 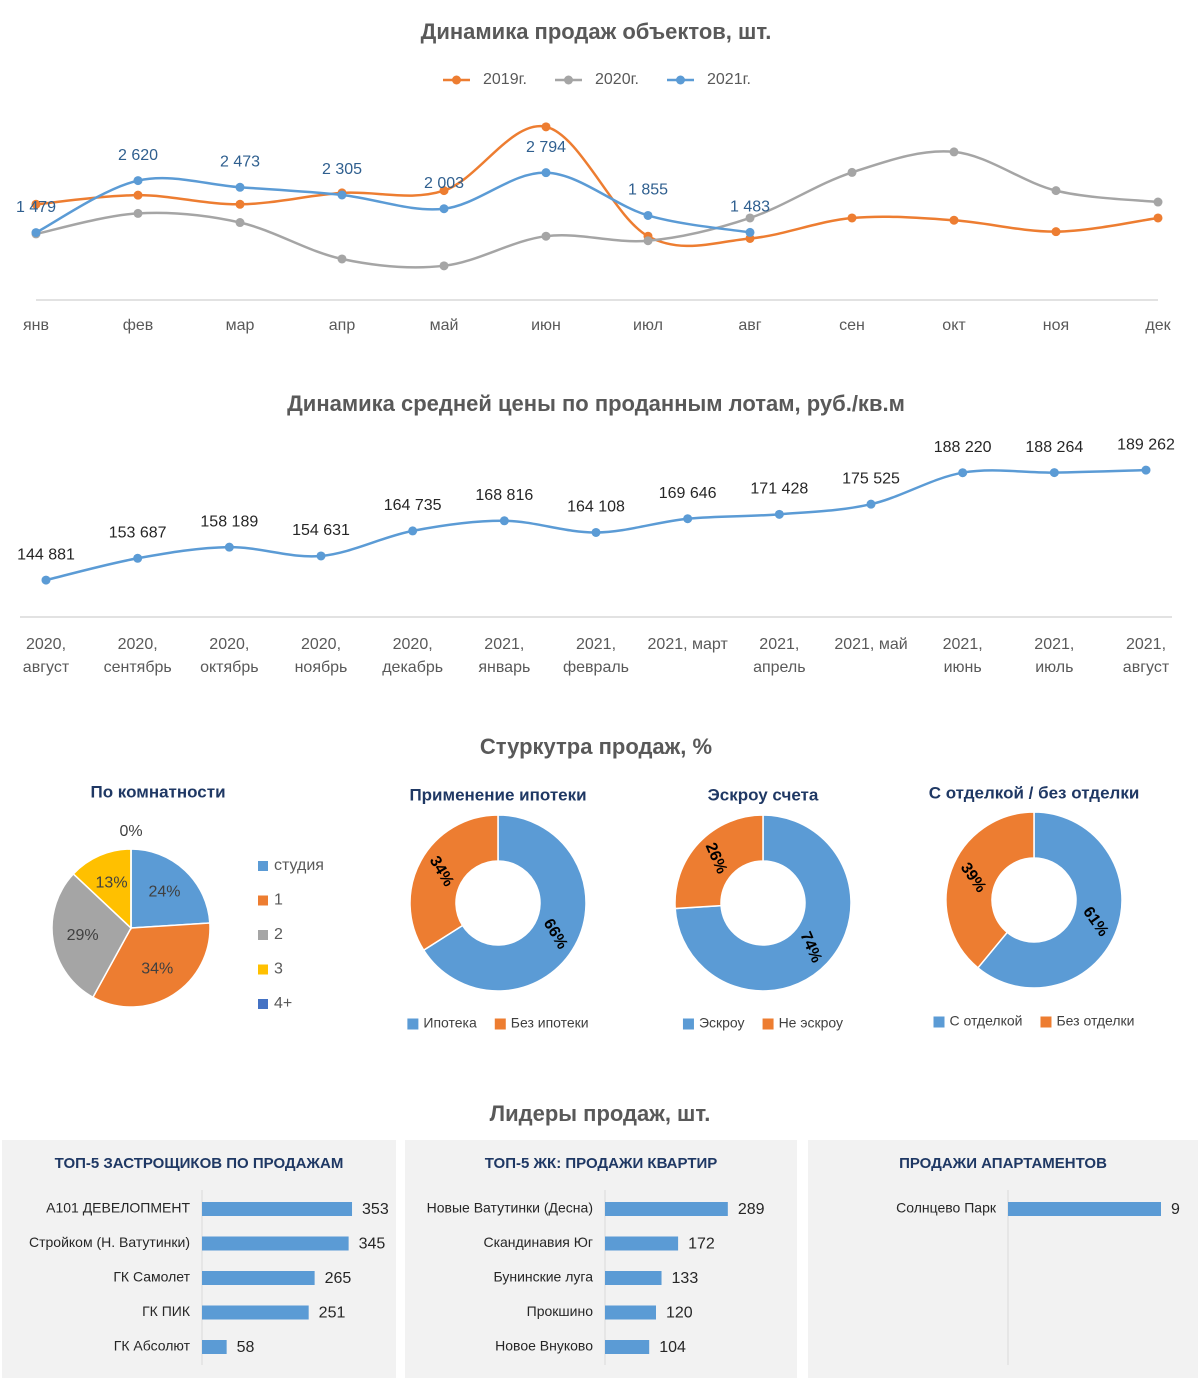 I want to click on y-tick-label: Скандинавия Юг, so click(x=538, y=1242).